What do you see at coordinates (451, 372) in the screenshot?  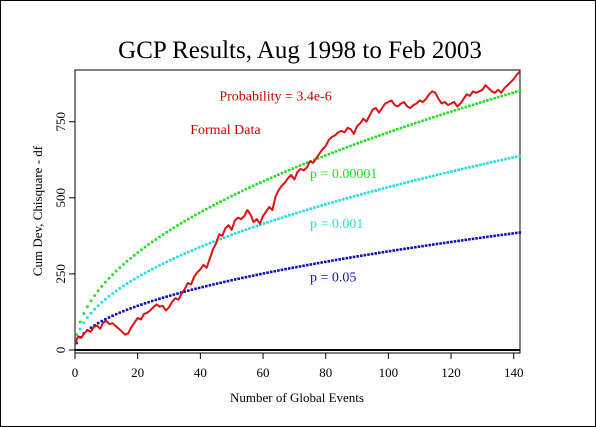 I see `x-tick-label: 120` at bounding box center [451, 372].